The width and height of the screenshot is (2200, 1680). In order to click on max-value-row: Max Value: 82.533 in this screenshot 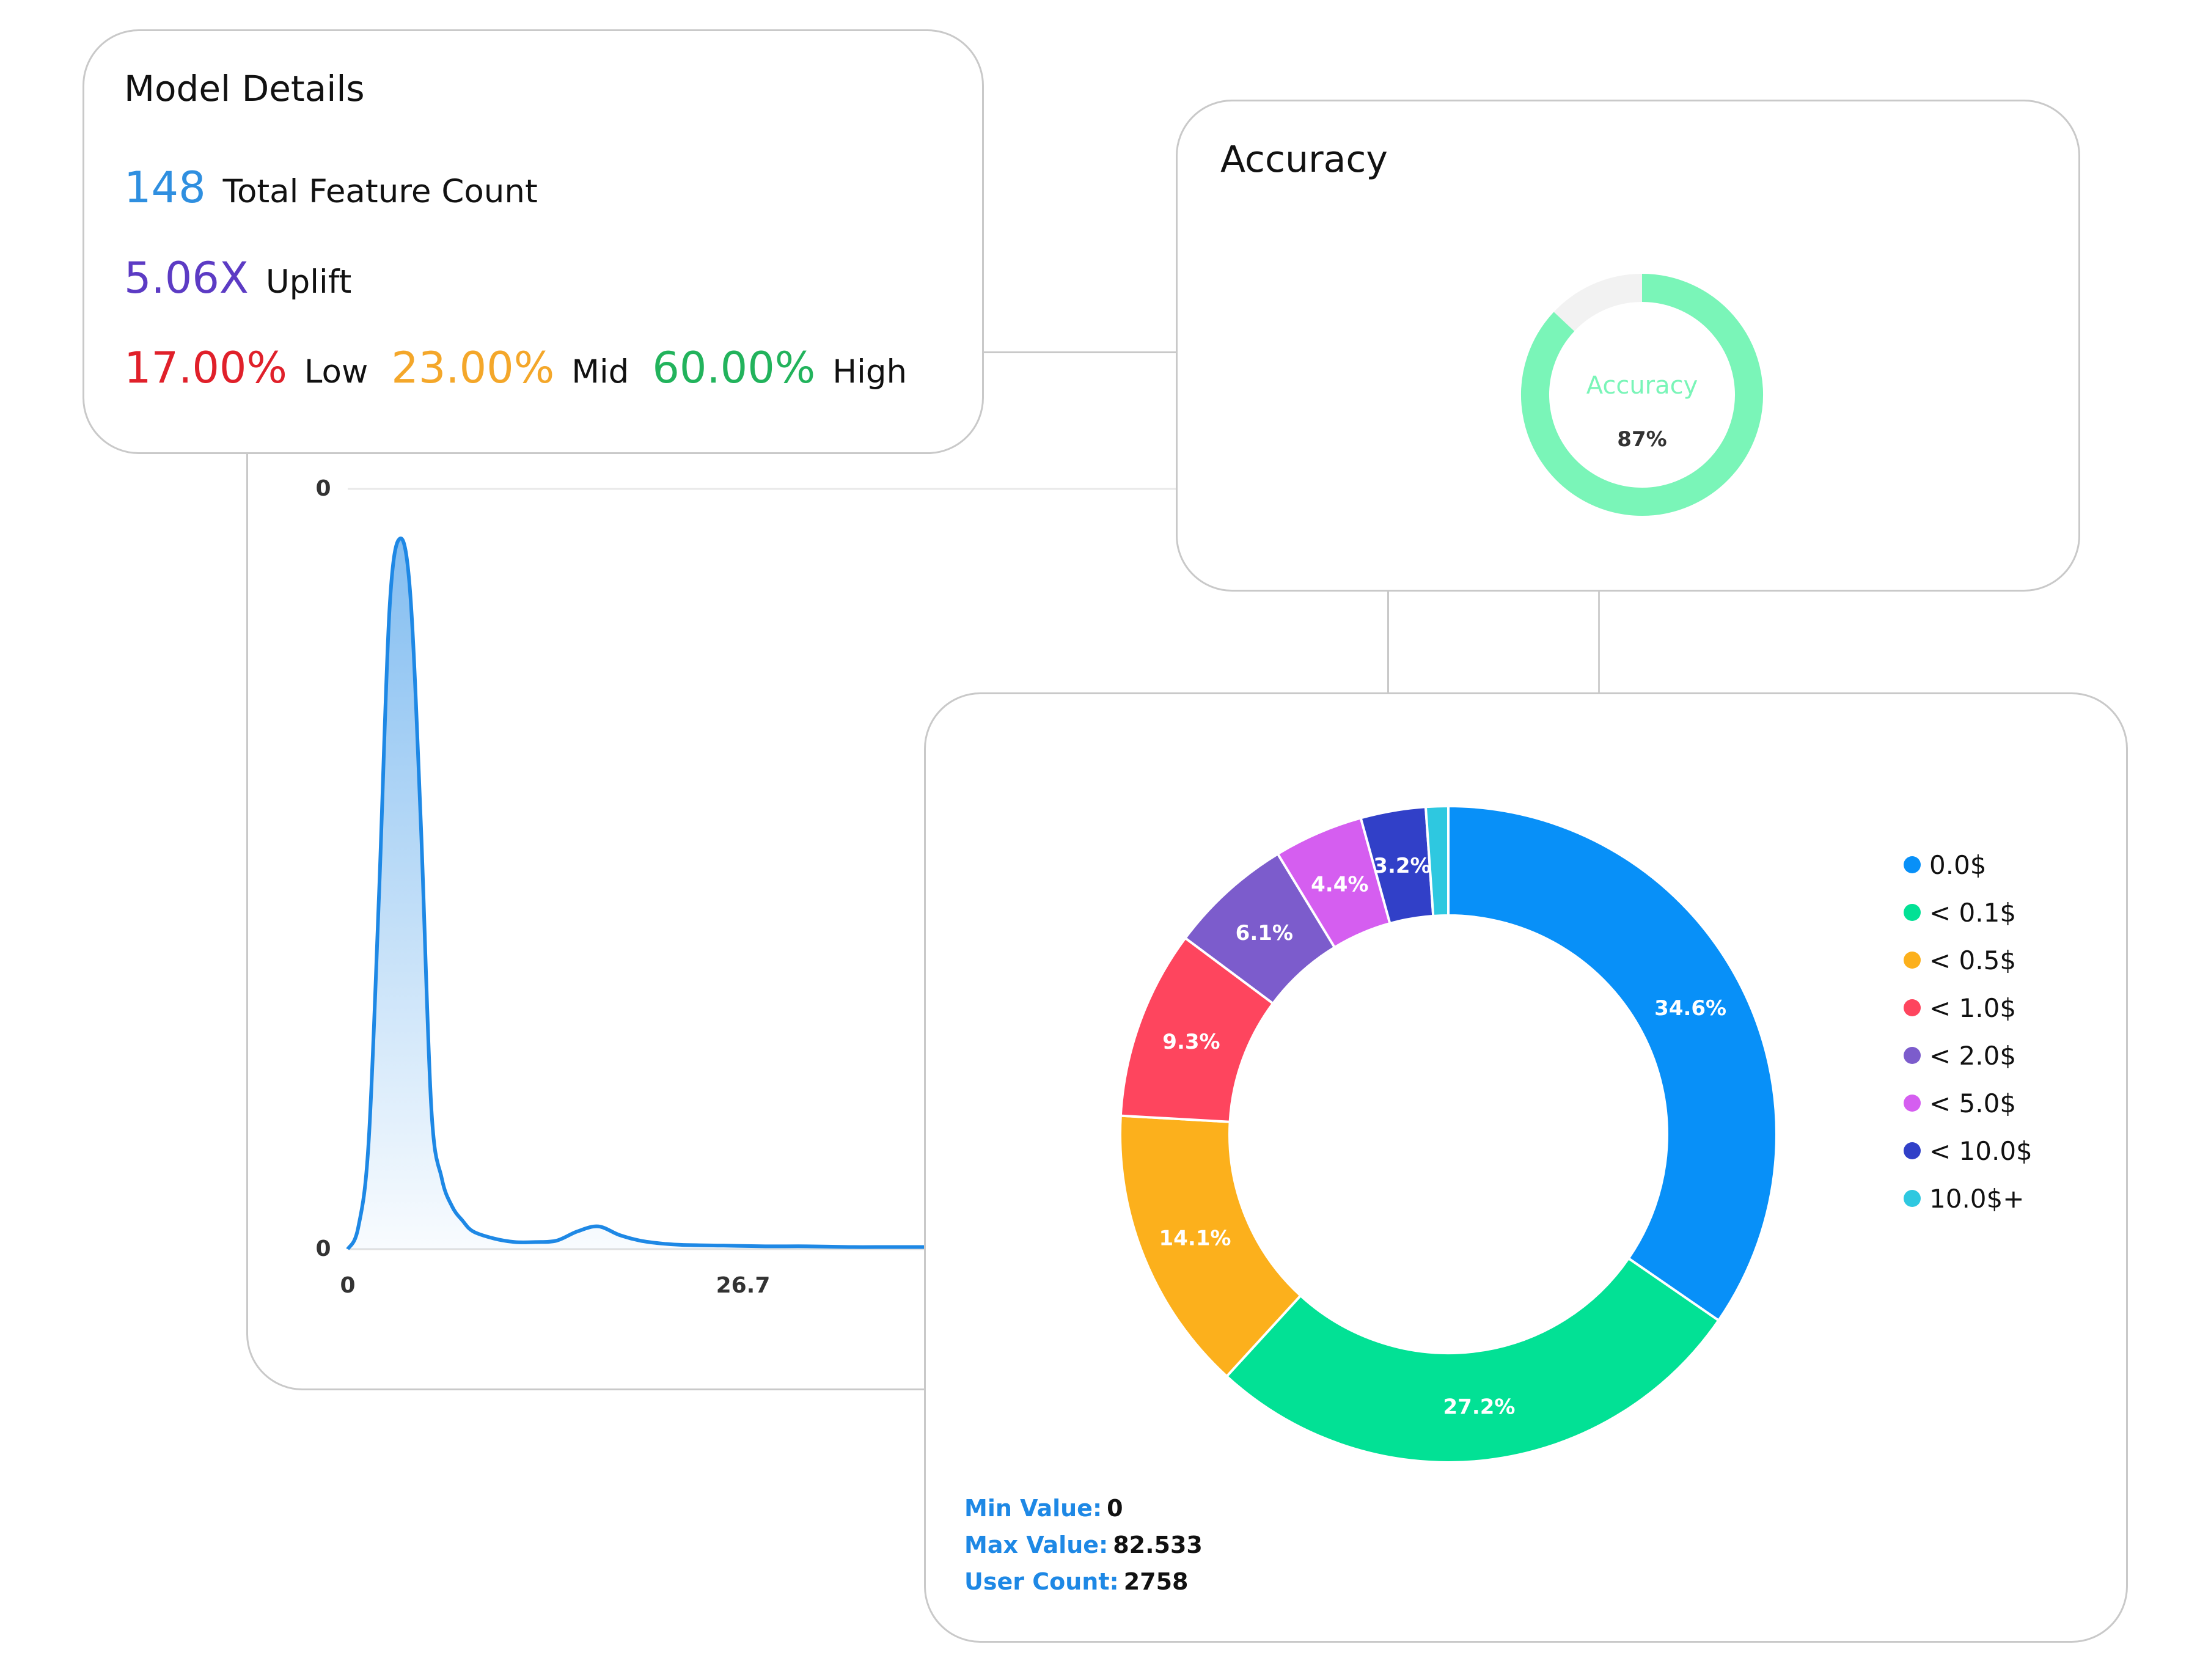, I will do `click(1083, 1549)`.